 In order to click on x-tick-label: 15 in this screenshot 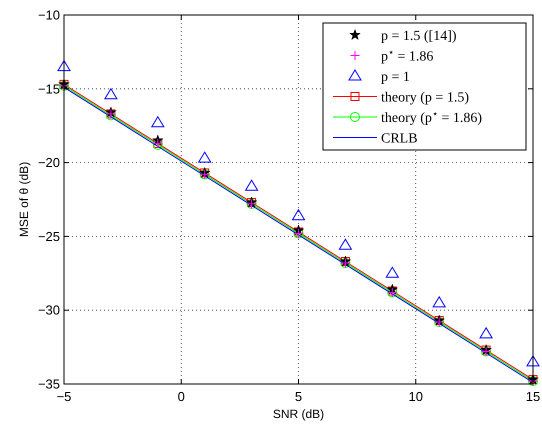, I will do `click(533, 396)`.